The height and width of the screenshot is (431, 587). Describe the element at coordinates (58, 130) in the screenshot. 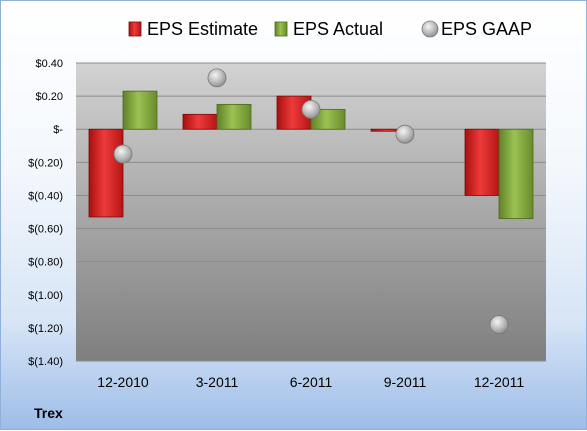

I see `y-tick-label: $-` at that location.